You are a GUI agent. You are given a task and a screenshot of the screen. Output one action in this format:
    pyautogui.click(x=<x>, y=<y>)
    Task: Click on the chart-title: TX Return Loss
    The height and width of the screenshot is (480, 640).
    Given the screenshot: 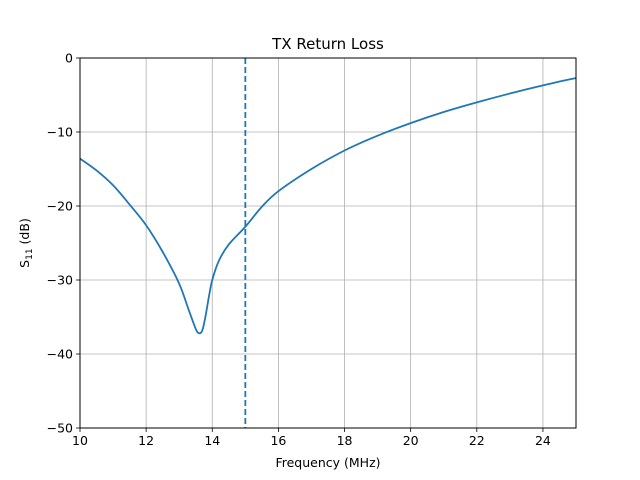 What is the action you would take?
    pyautogui.click(x=327, y=44)
    